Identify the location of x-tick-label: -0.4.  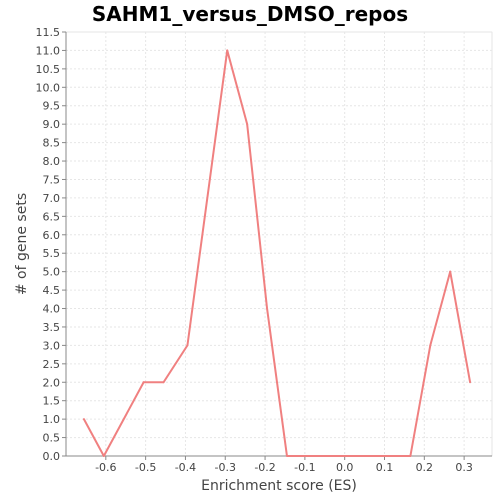
(185, 467).